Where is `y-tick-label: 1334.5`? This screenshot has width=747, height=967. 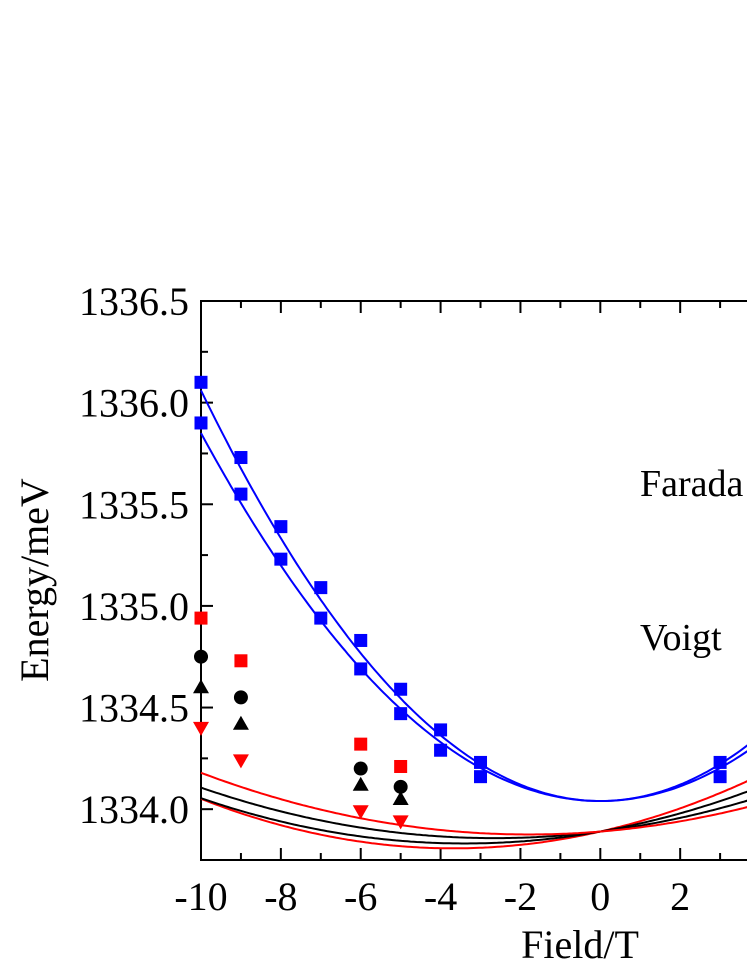 y-tick-label: 1334.5 is located at coordinates (134, 708).